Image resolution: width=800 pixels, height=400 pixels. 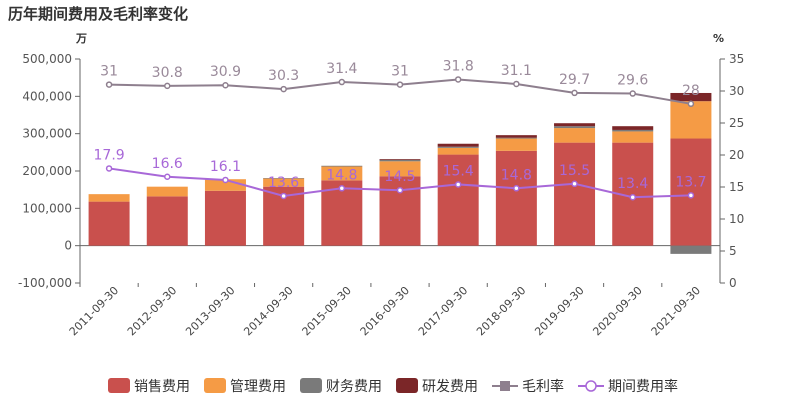 What do you see at coordinates (68, 246) in the screenshot?
I see `left-tick-label: 0` at bounding box center [68, 246].